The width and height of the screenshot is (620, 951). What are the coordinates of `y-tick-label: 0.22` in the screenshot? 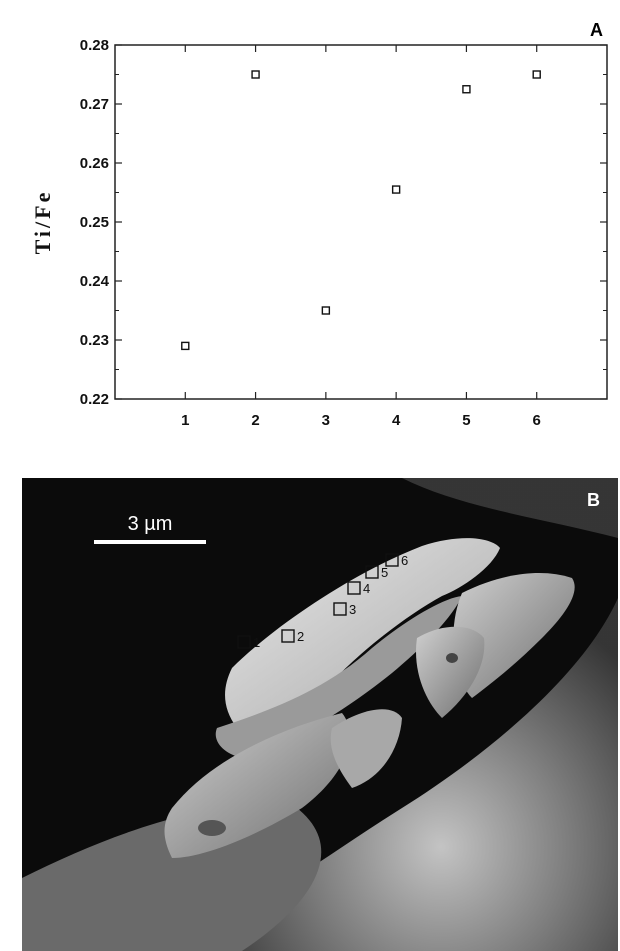 It's located at (94, 399).